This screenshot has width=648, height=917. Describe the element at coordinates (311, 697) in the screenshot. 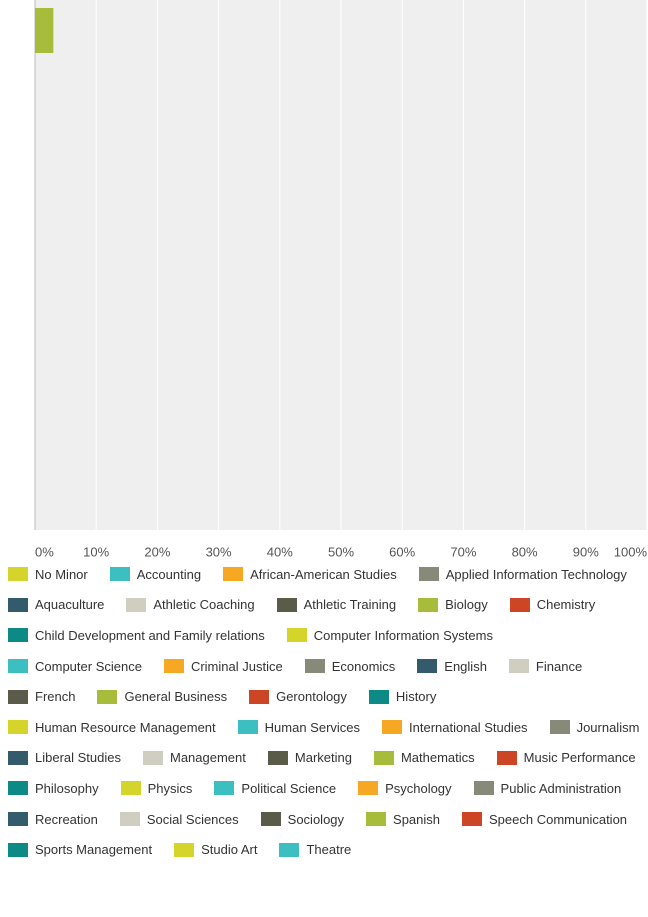

I see `legend-label: Gerontology` at that location.